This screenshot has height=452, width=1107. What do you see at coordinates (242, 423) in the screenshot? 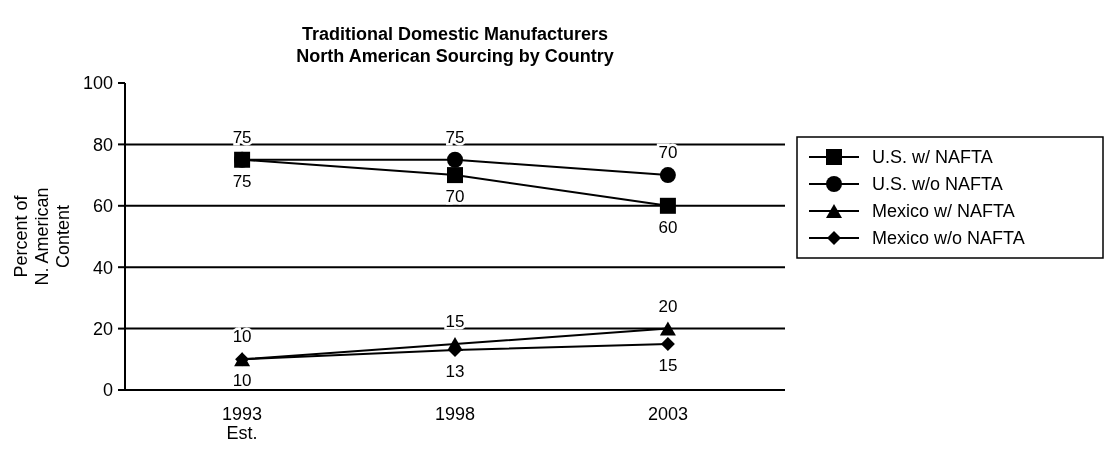
I see `x-tick-label: 1993 Est.` at bounding box center [242, 423].